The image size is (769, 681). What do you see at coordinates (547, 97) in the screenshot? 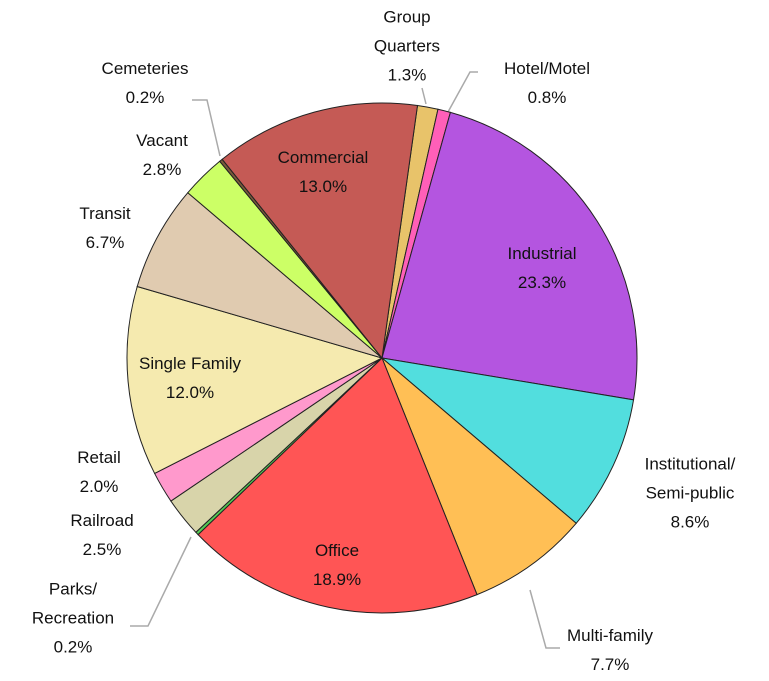
I see `value-label: 0.8%` at bounding box center [547, 97].